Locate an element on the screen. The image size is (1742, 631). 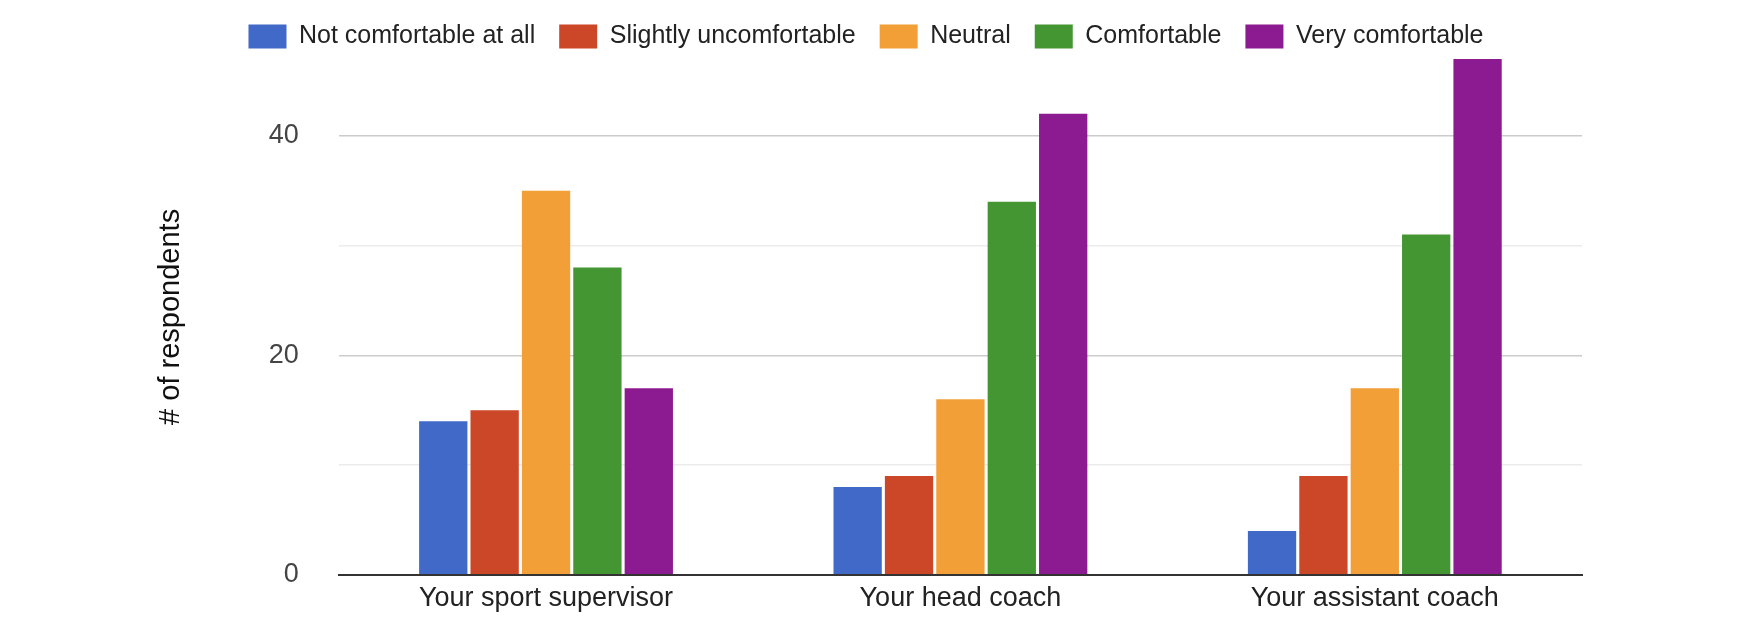
y-tick-label: 20 is located at coordinates (283, 353).